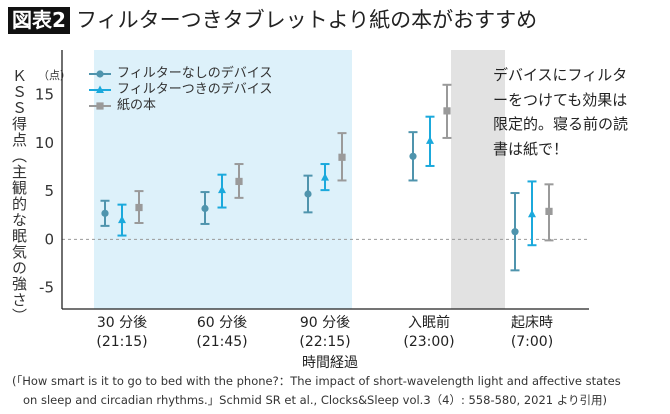 The width and height of the screenshot is (670, 414). What do you see at coordinates (137, 105) in the screenshot?
I see `legend-label-paper: 紙の本` at bounding box center [137, 105].